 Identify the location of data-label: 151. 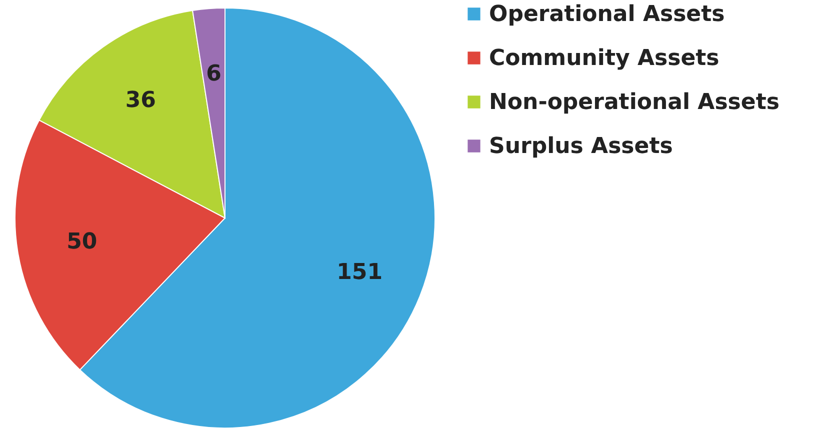
(359, 272).